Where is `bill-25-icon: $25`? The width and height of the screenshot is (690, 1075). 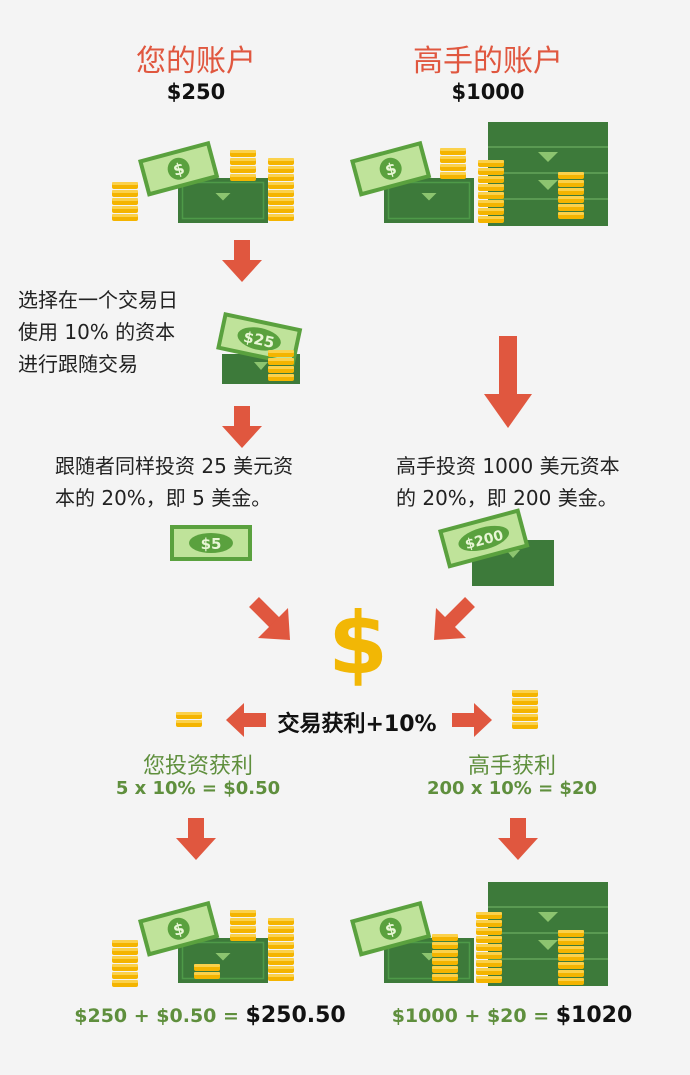
bill-25-icon: $25 is located at coordinates (259, 348).